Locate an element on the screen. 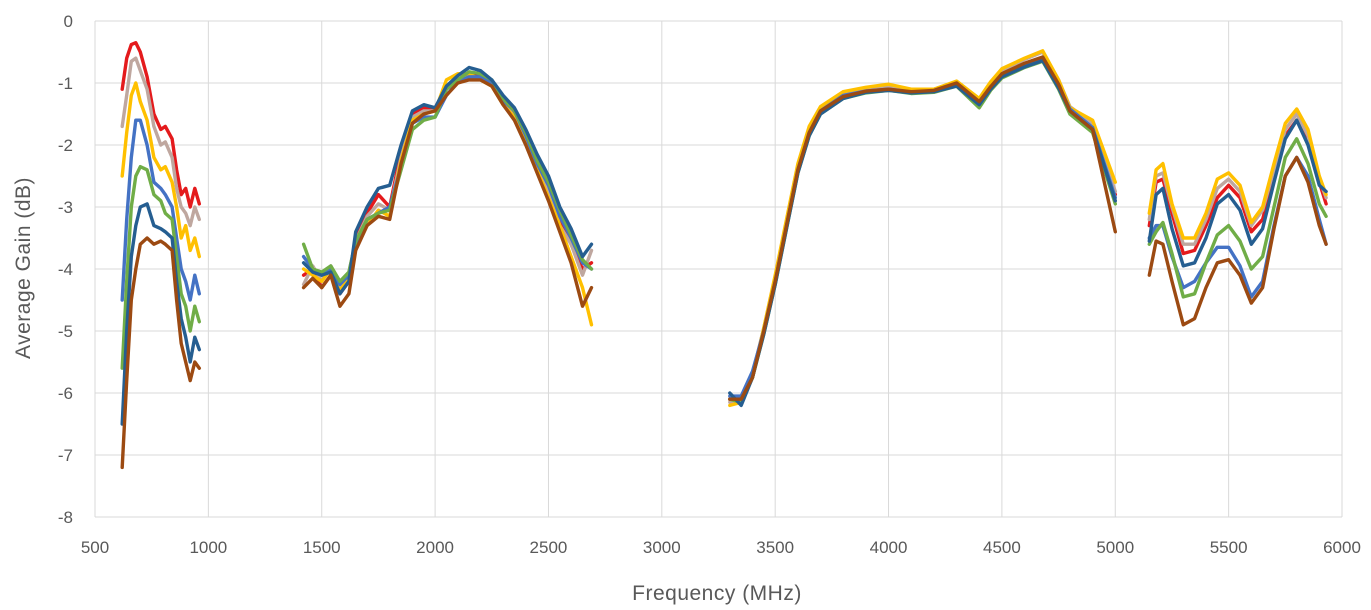 The image size is (1371, 610). x-axis-title: Frequency (MHz) is located at coordinates (717, 593).